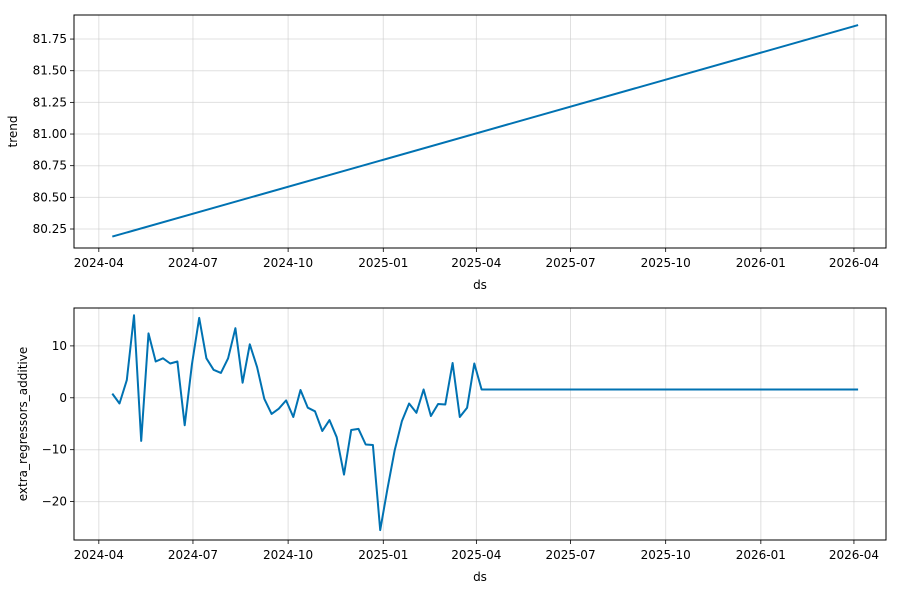 Image resolution: width=900 pixels, height=600 pixels. I want to click on extra-regressors-x-tick-label: 2025-07, so click(570, 555).